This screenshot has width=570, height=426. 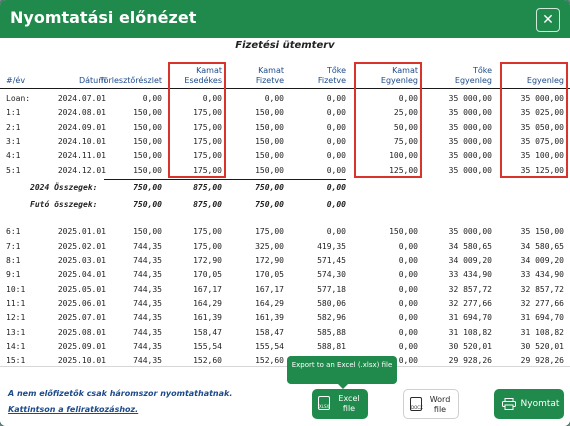 I want to click on col-interest-balance: Kamat Egyenleg, so click(x=399, y=75).